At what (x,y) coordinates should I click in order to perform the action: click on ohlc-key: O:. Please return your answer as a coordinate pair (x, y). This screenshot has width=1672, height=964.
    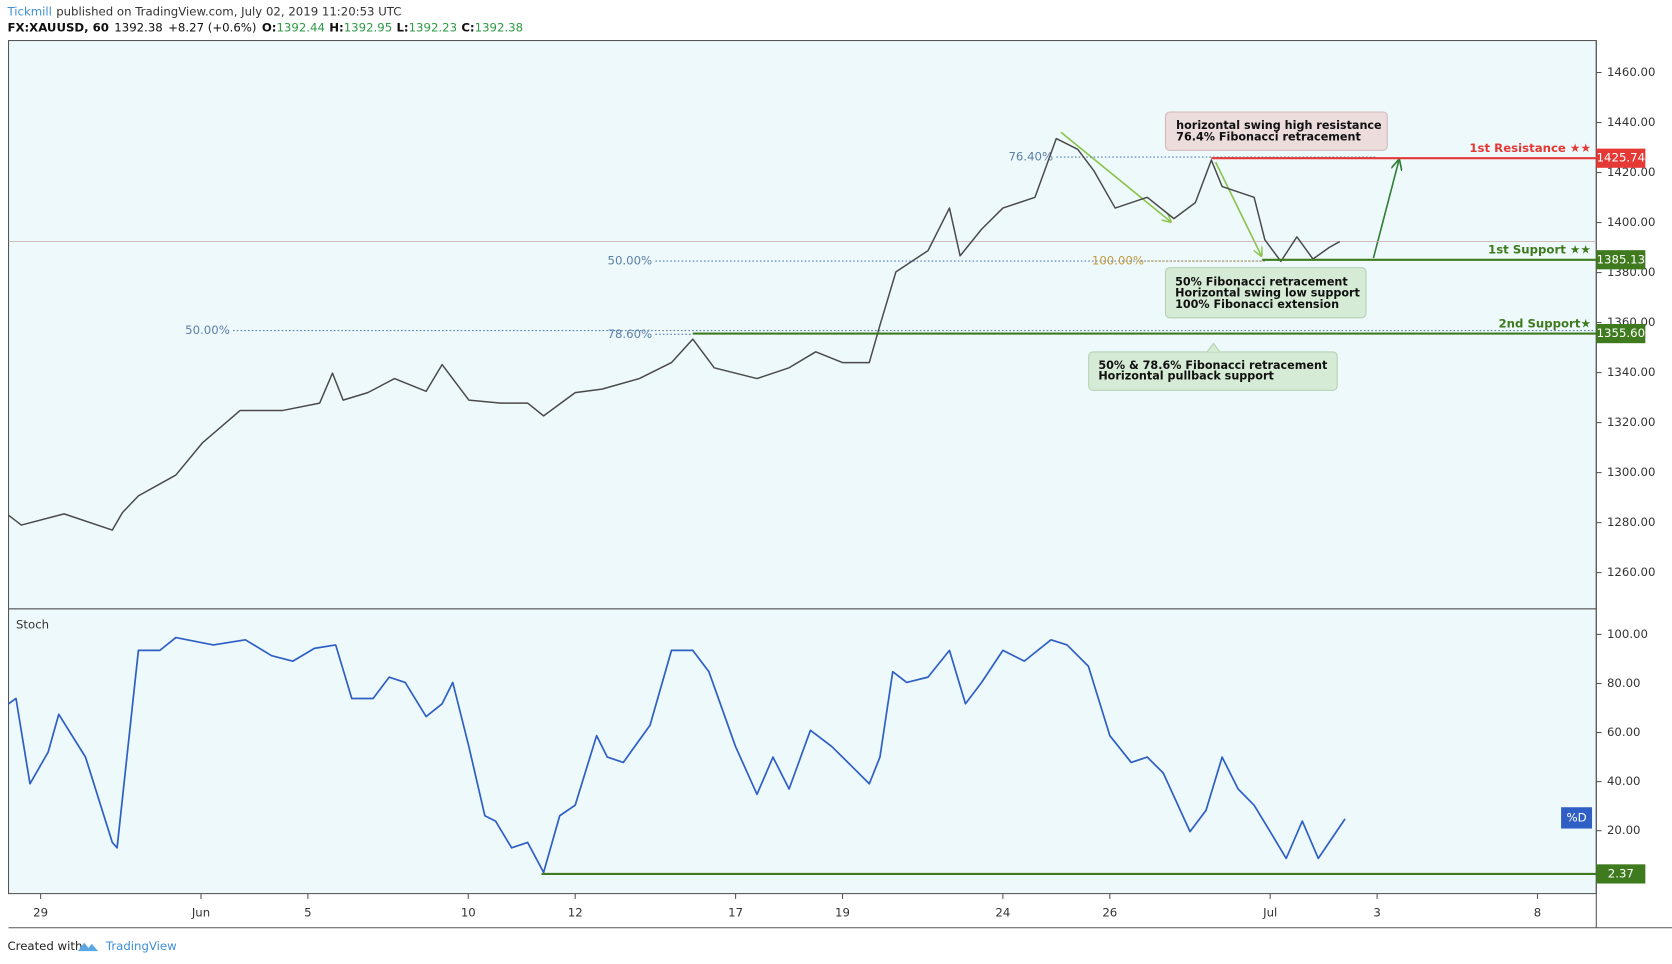
    Looking at the image, I should click on (269, 27).